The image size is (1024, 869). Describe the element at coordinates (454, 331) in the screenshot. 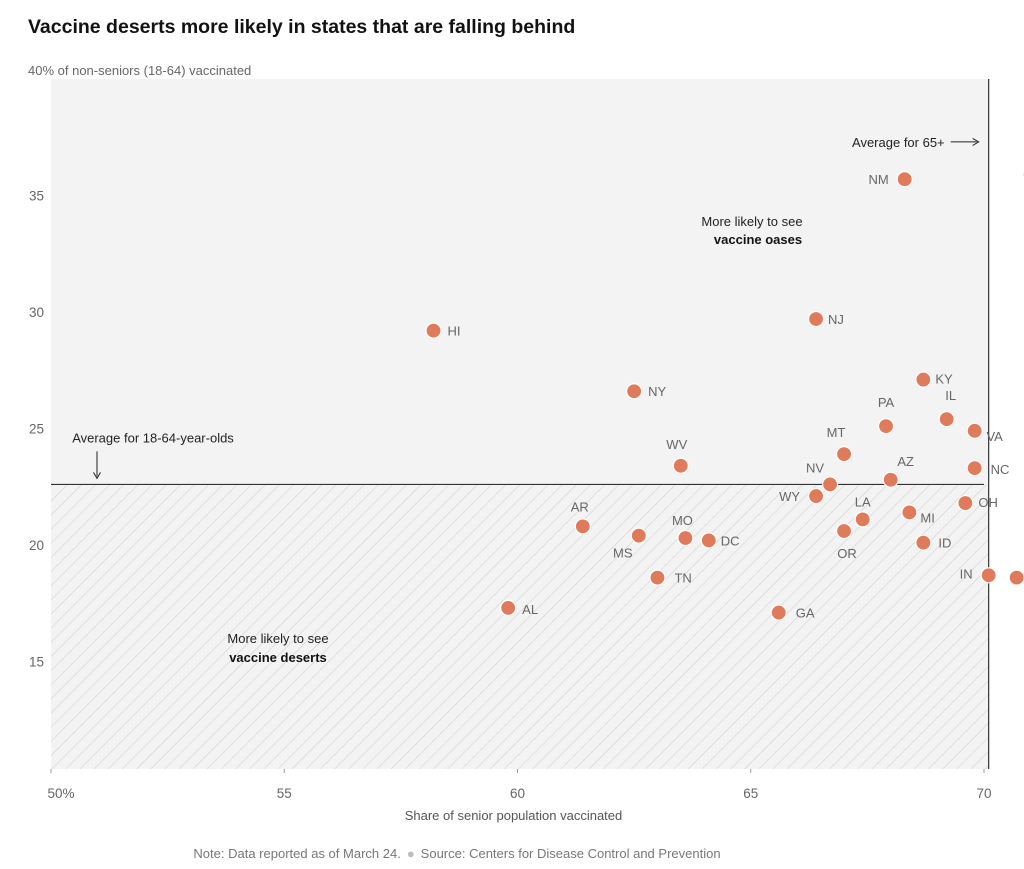

I see `point-label-hi: HI` at that location.